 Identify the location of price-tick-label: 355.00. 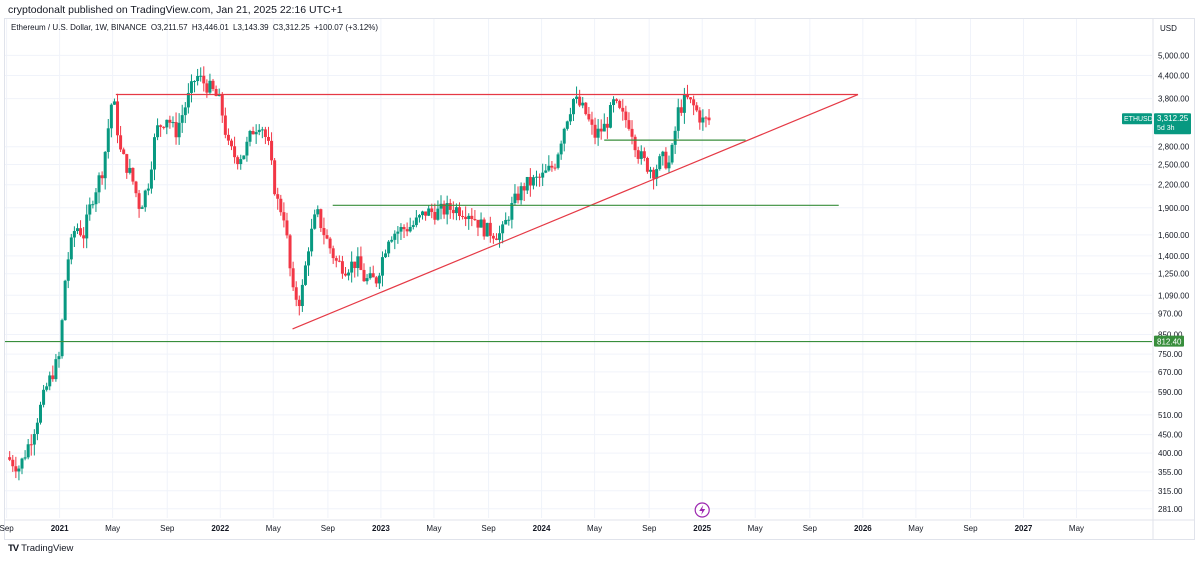
(1170, 472).